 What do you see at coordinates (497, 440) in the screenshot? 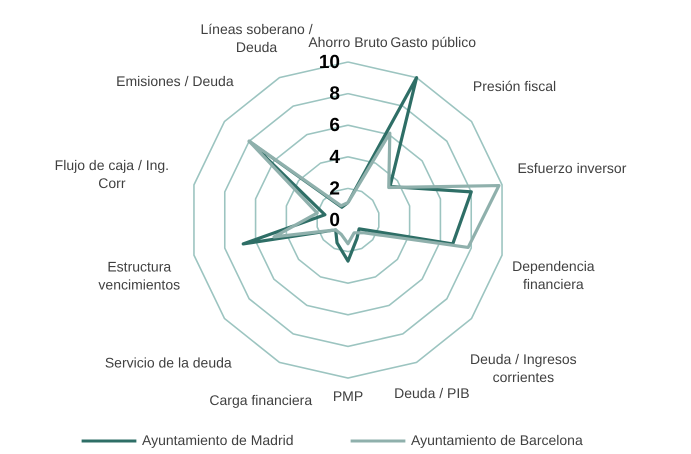
I see `legend-label: Ayuntamiento de Barcelona` at bounding box center [497, 440].